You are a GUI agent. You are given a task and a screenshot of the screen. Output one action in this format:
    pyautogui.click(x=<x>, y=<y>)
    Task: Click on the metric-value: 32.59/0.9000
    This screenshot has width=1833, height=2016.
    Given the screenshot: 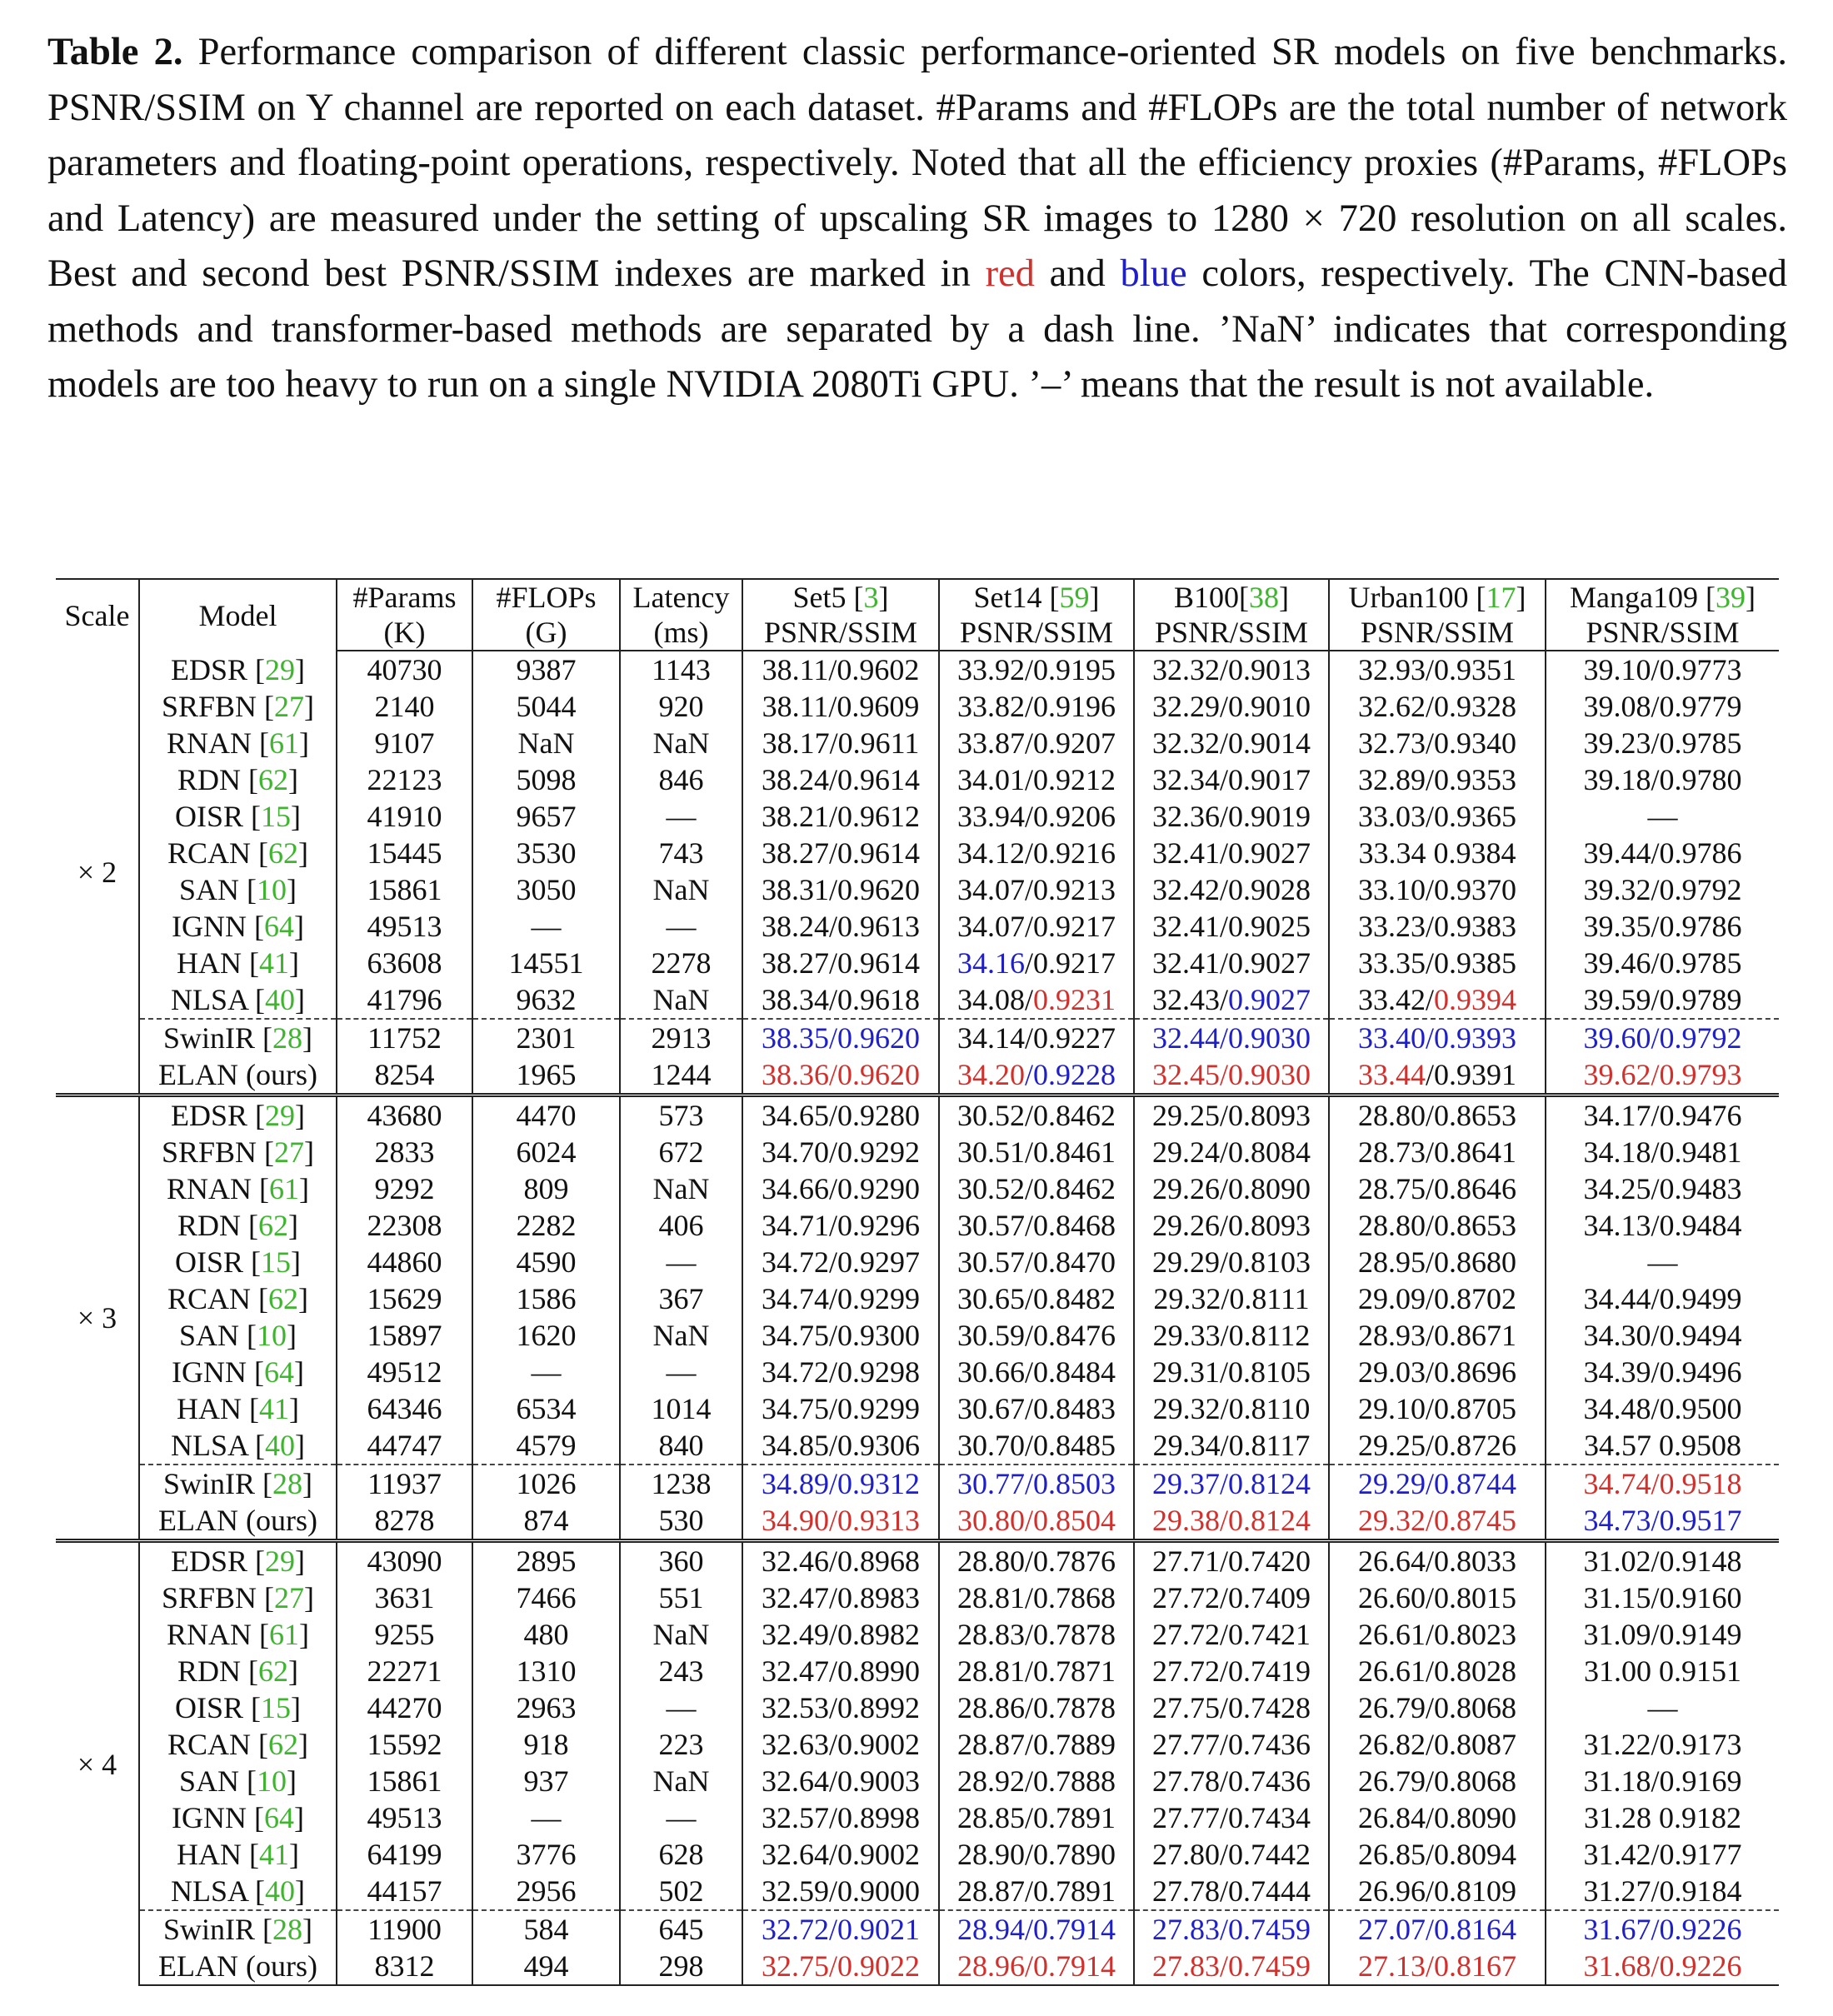 What is the action you would take?
    pyautogui.click(x=840, y=1891)
    